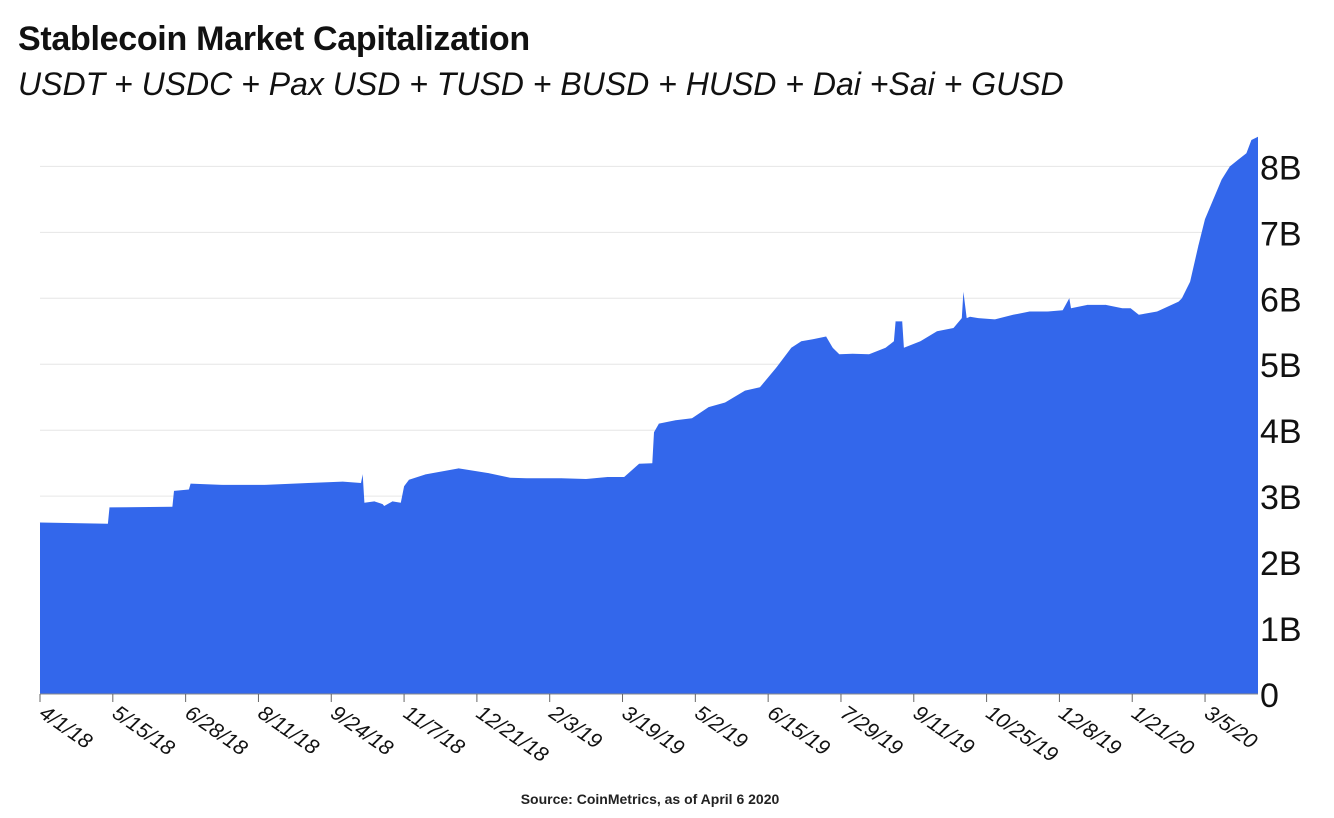  What do you see at coordinates (1281, 234) in the screenshot?
I see `y-tick-label: 7B` at bounding box center [1281, 234].